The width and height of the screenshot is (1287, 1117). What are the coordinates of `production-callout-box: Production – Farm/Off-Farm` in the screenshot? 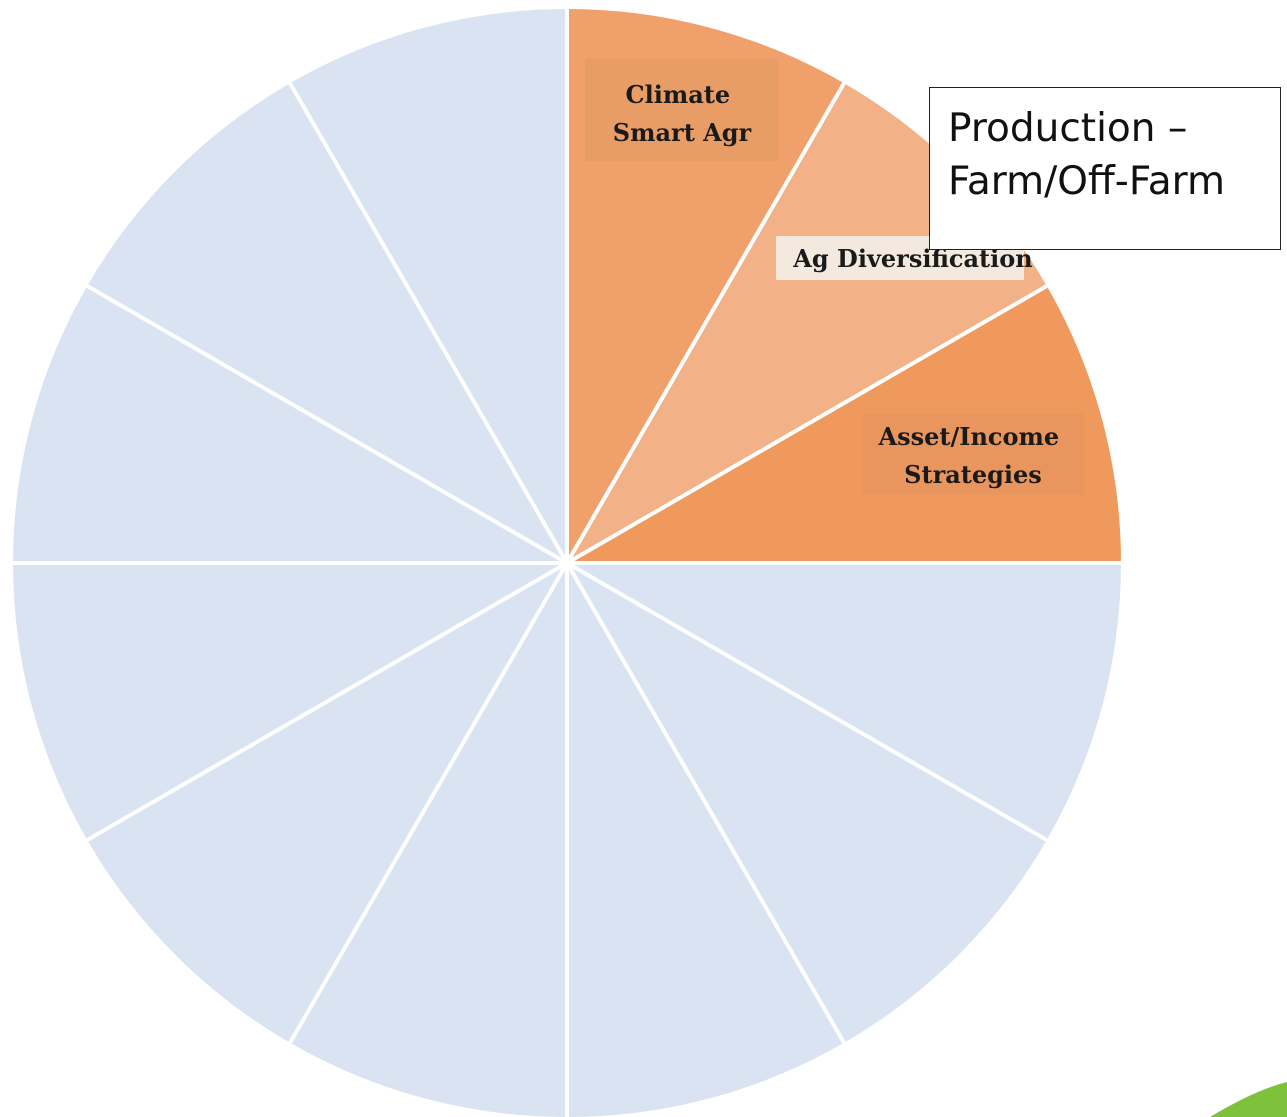 It's located at (1105, 168).